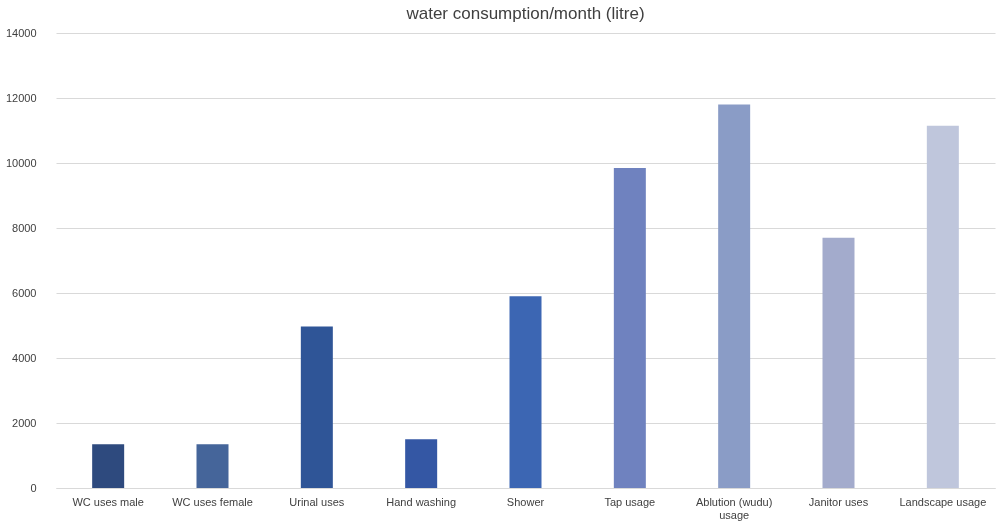 This screenshot has width=1006, height=532. I want to click on y-tick-label: 4000, so click(24, 357).